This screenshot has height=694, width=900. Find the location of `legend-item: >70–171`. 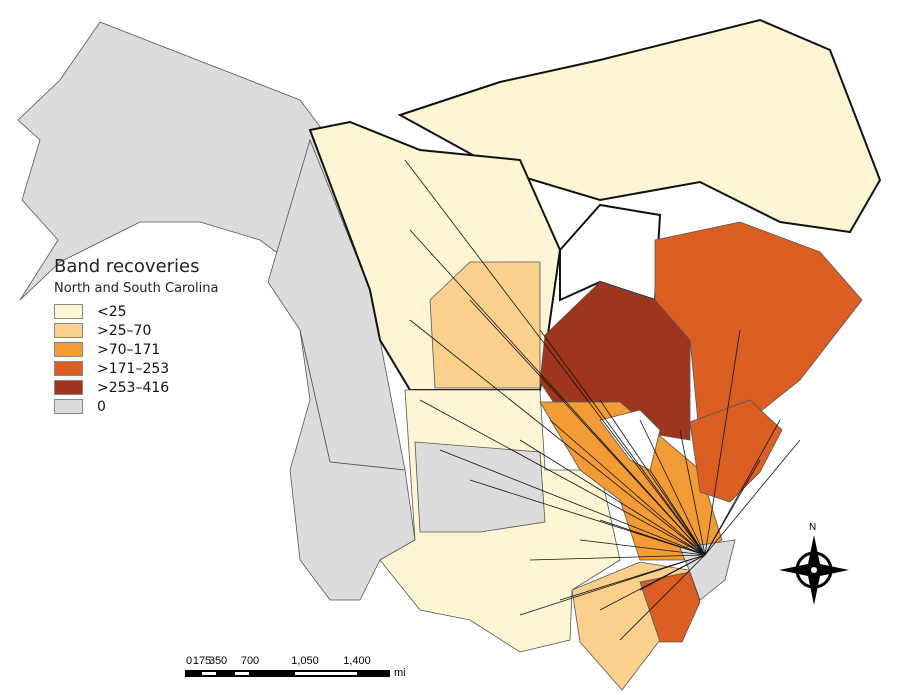

legend-item: >70–171 is located at coordinates (136, 349).